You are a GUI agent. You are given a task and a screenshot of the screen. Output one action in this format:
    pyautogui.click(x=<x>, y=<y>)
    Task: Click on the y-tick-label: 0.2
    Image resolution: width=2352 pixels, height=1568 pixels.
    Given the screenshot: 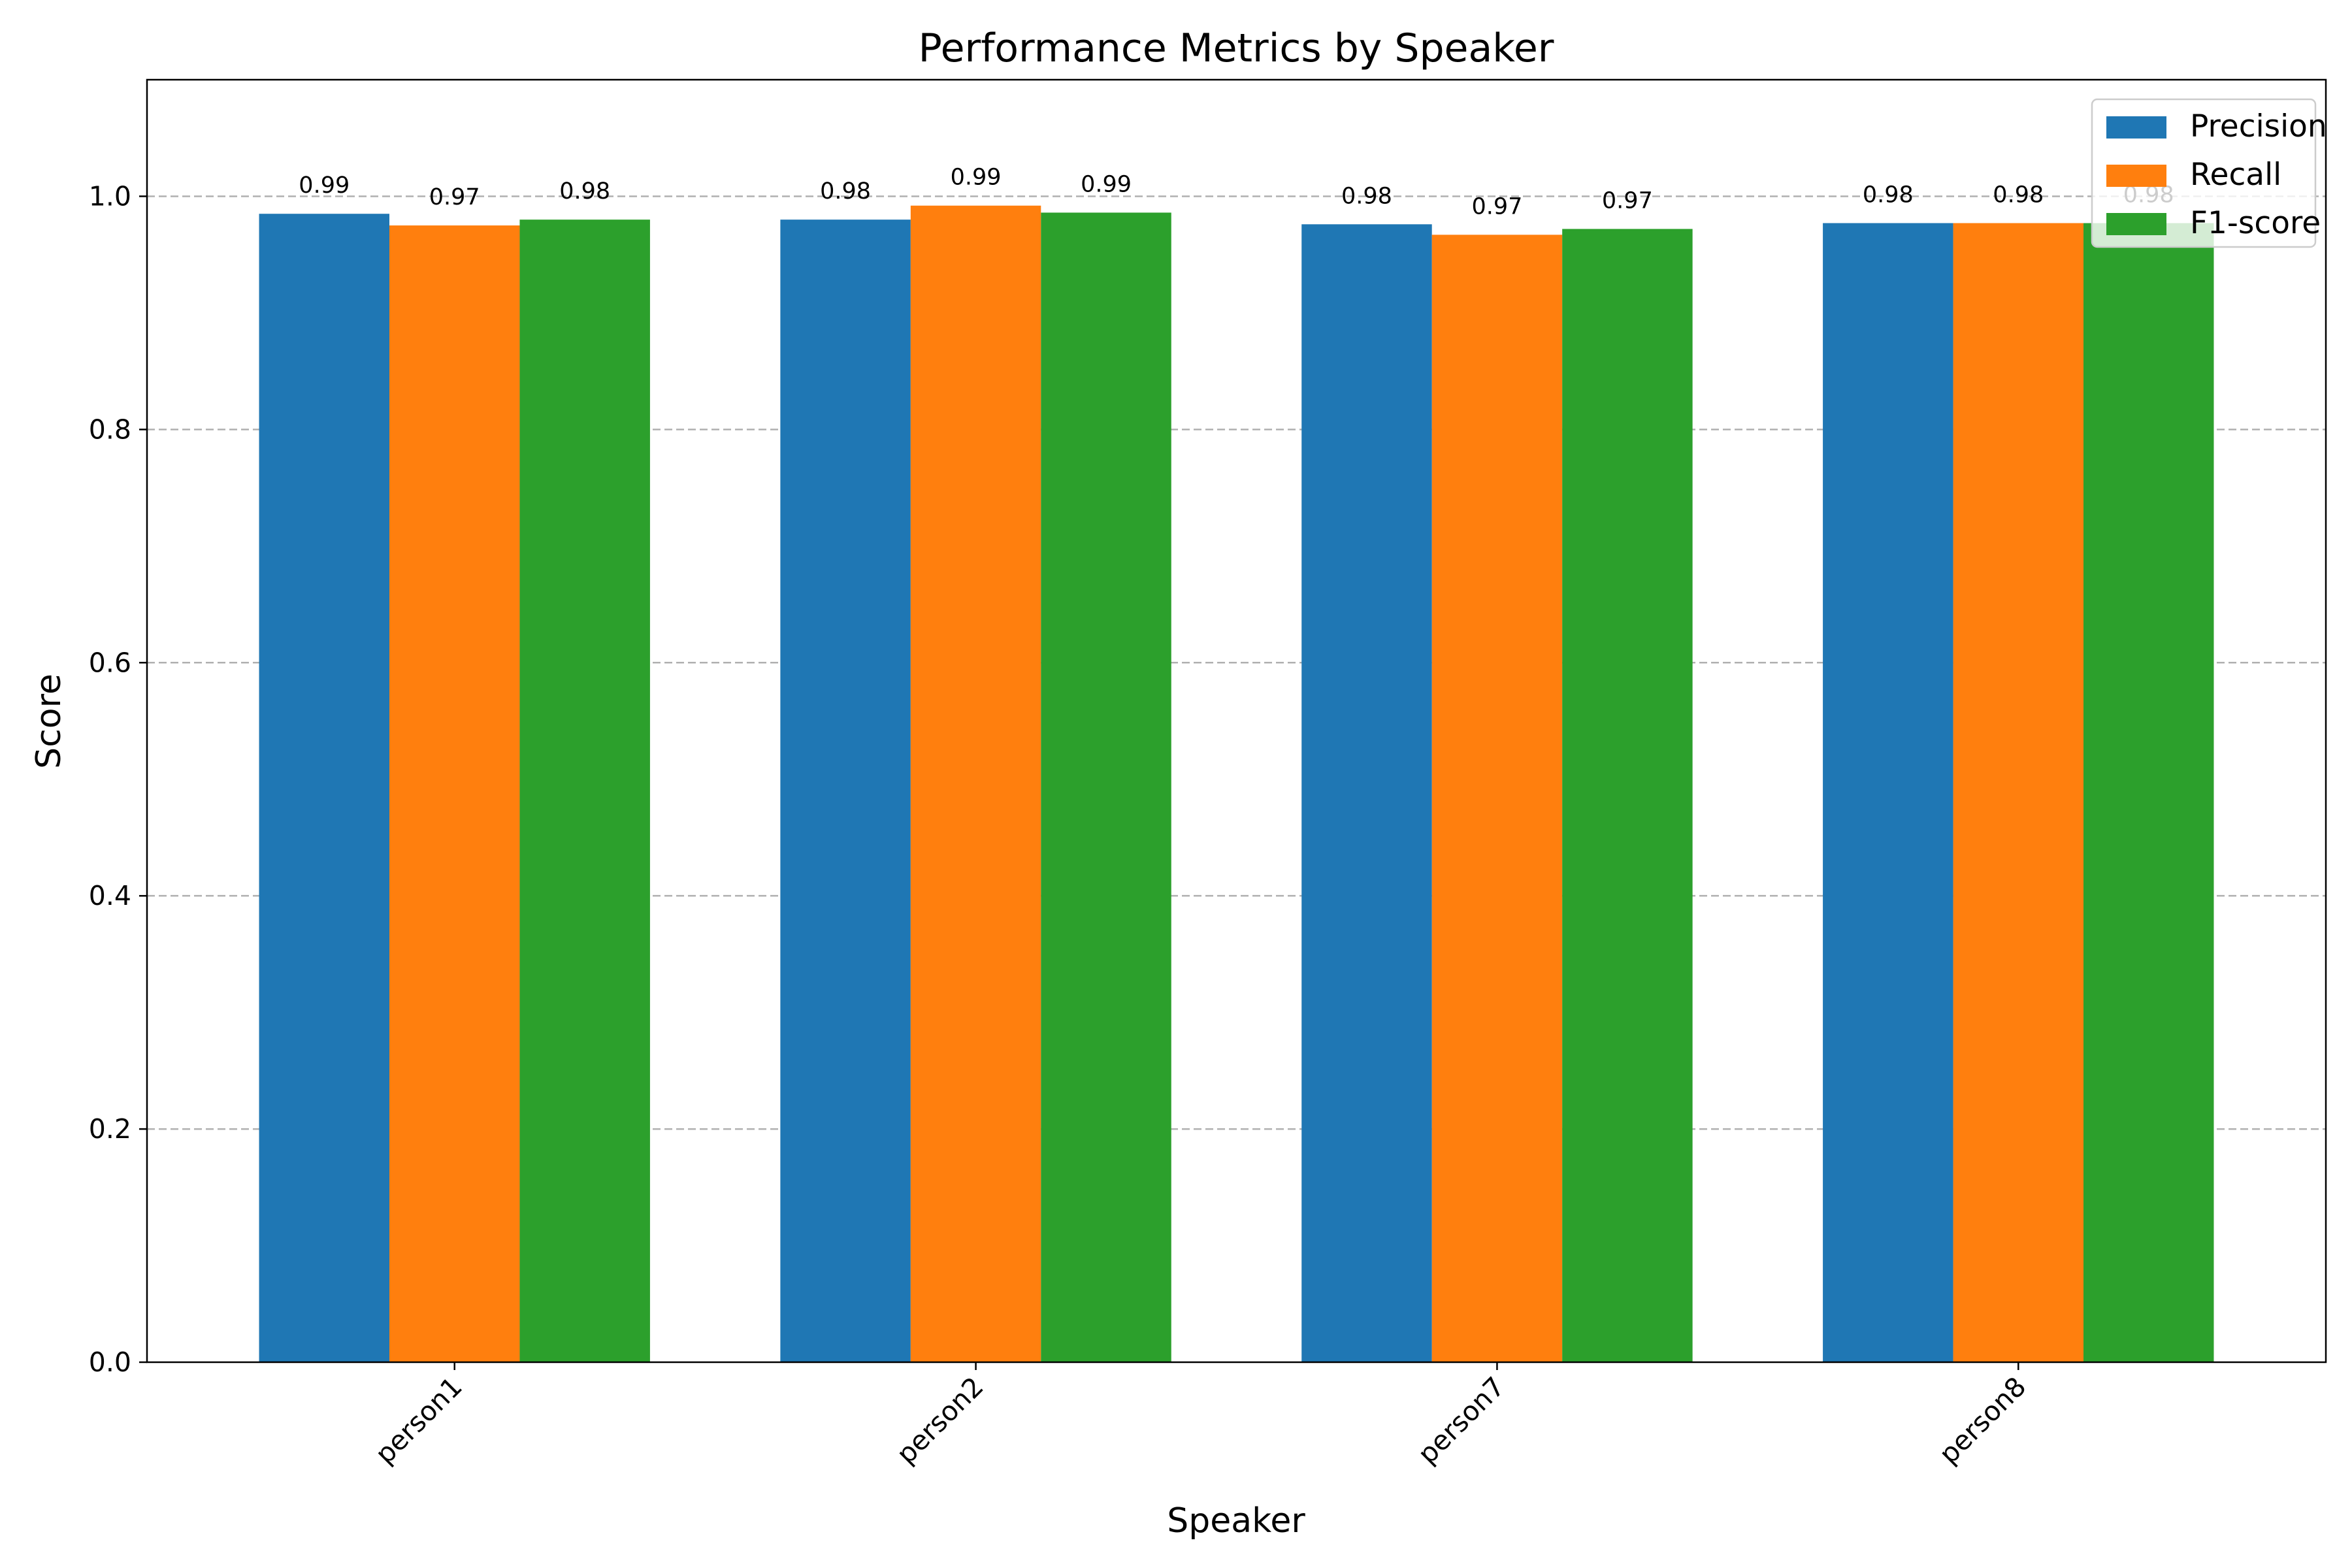 What is the action you would take?
    pyautogui.click(x=110, y=1129)
    